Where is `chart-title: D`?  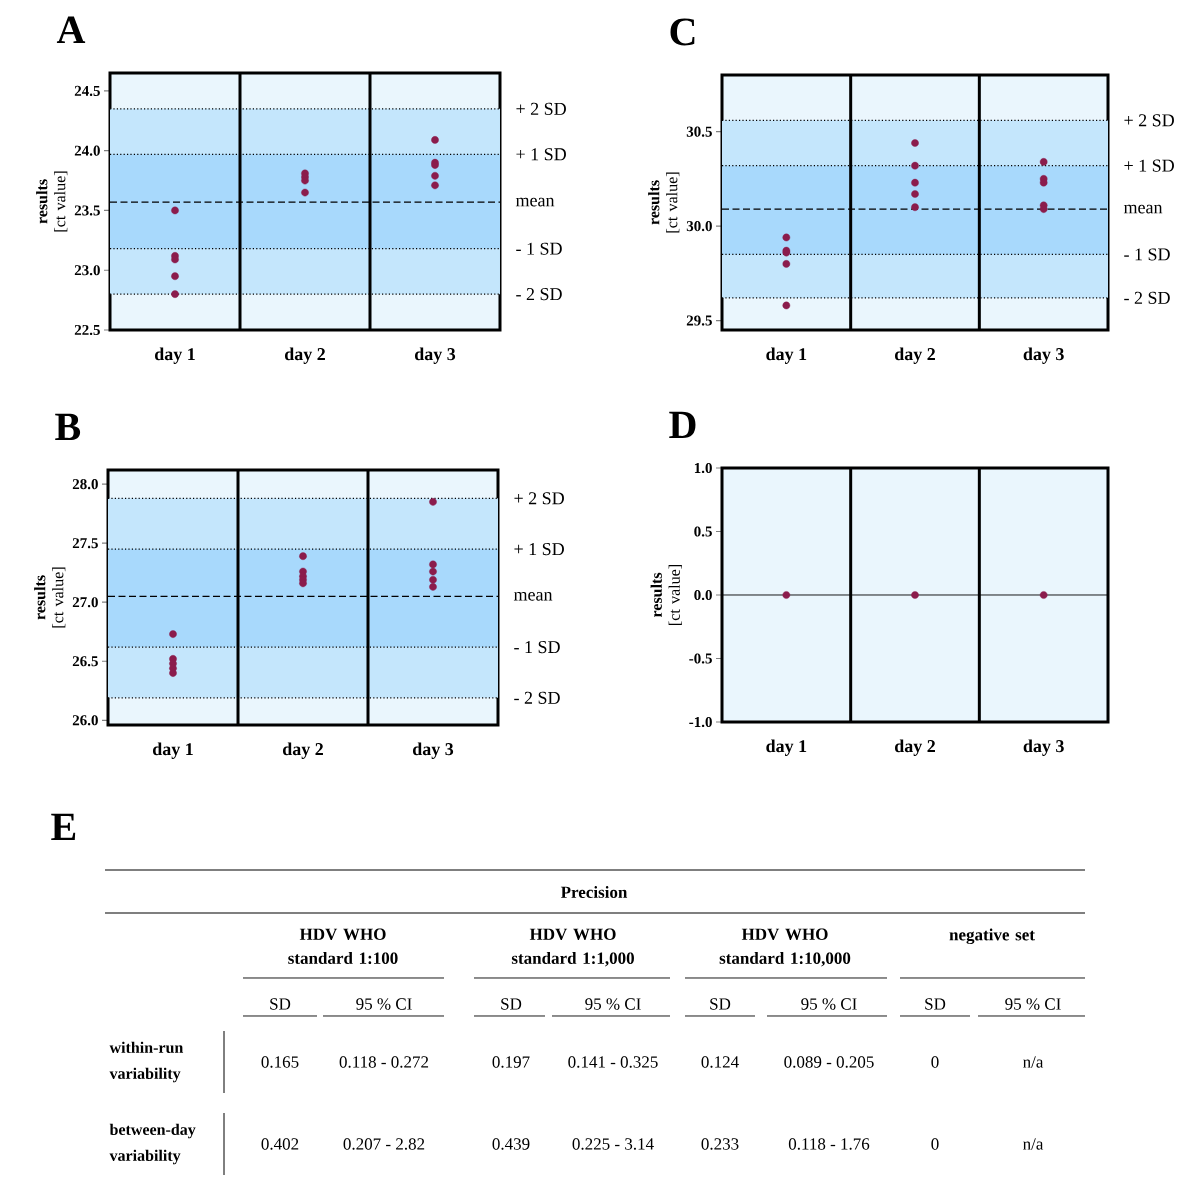 chart-title: D is located at coordinates (682, 425).